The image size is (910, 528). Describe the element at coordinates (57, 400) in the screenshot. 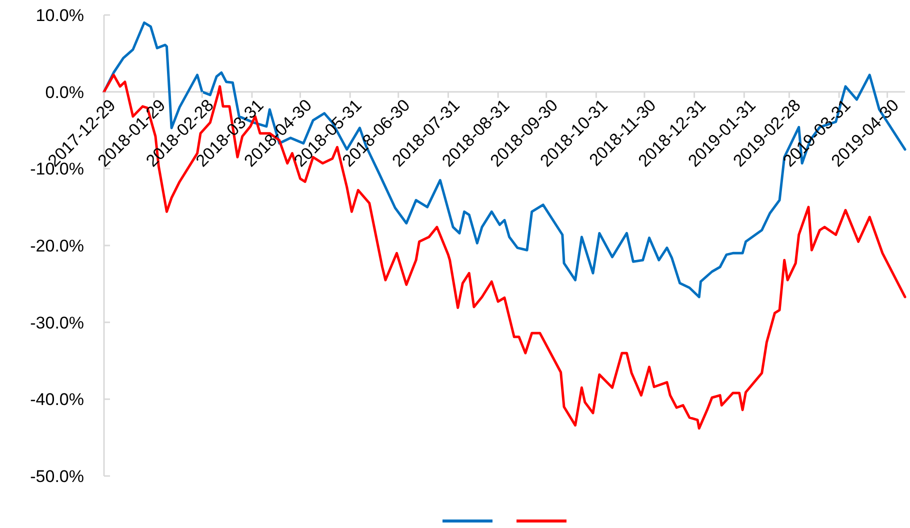

I see `y-tick-label: -40.0%` at that location.